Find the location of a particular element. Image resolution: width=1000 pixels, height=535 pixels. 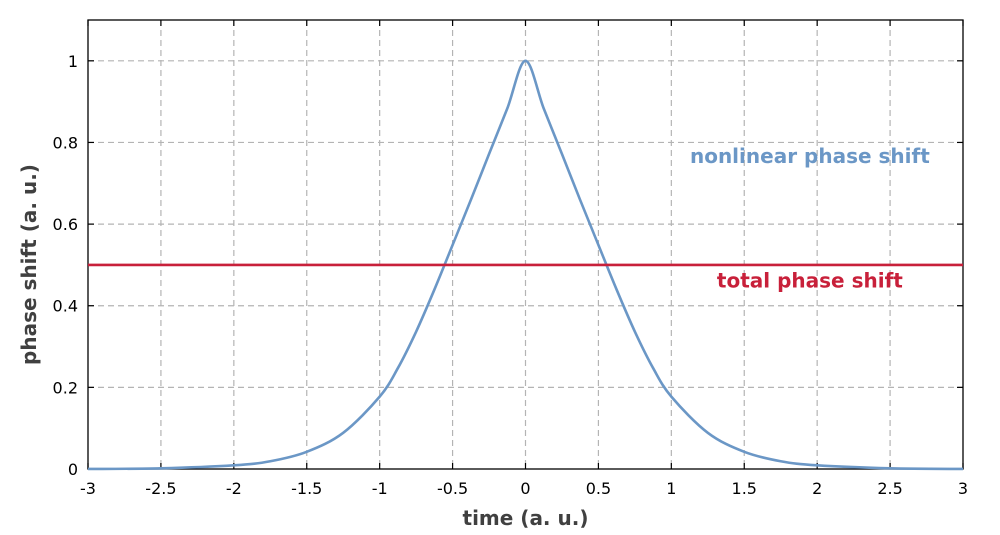

y-tick-label: 0.2 is located at coordinates (65, 387).